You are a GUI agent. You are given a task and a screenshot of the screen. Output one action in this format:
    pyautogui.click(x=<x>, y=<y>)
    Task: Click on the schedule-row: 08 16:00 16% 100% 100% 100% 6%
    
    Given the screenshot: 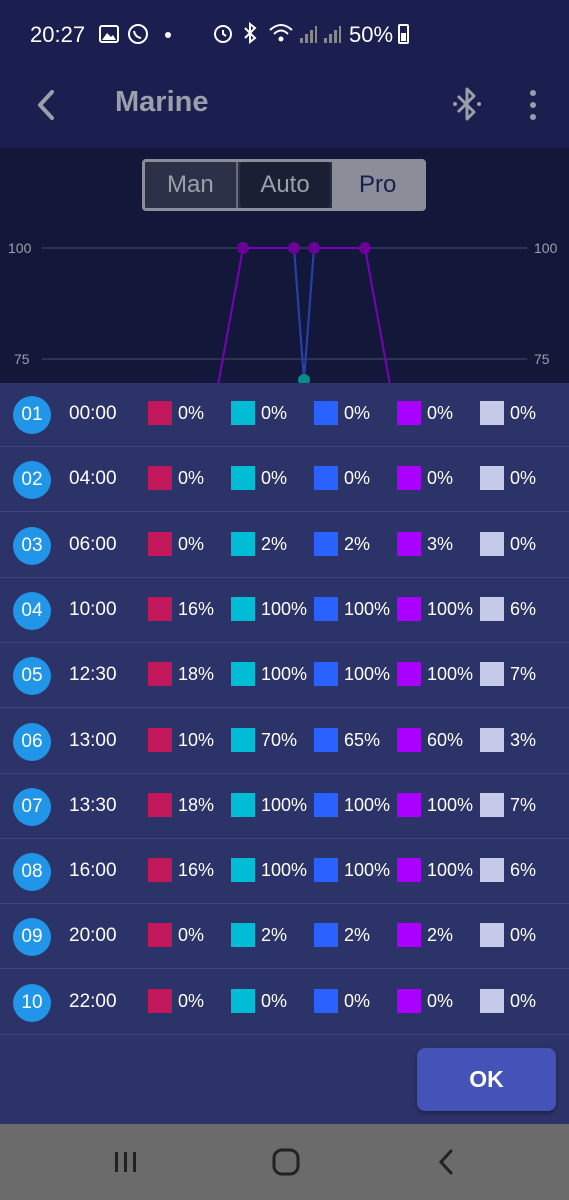 What is the action you would take?
    pyautogui.click(x=284, y=872)
    